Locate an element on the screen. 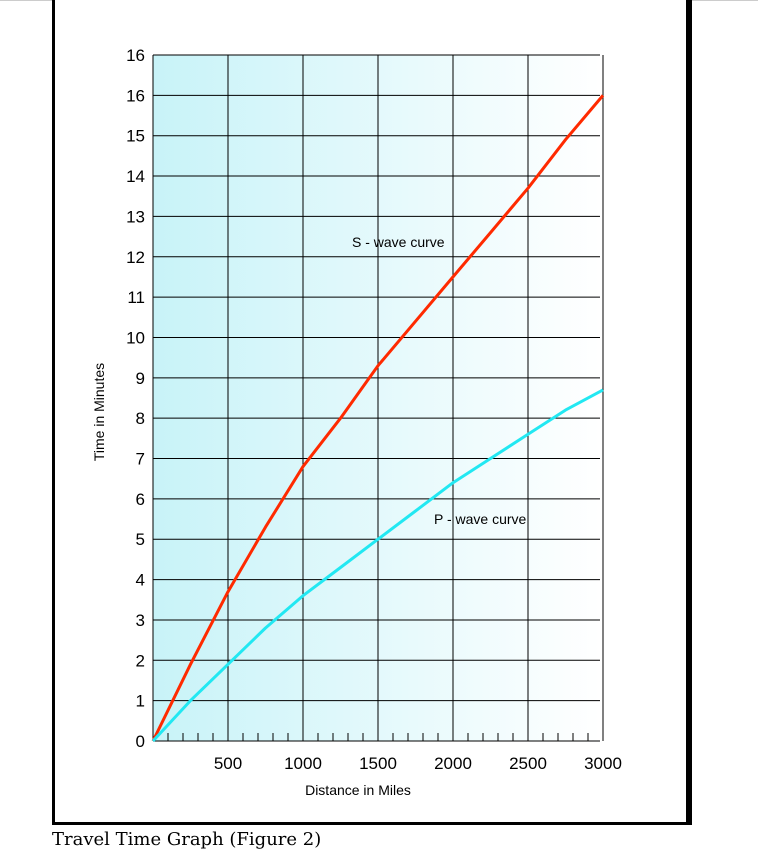 The width and height of the screenshot is (758, 867). p-wave-annotation: P - wave curve is located at coordinates (480, 519).